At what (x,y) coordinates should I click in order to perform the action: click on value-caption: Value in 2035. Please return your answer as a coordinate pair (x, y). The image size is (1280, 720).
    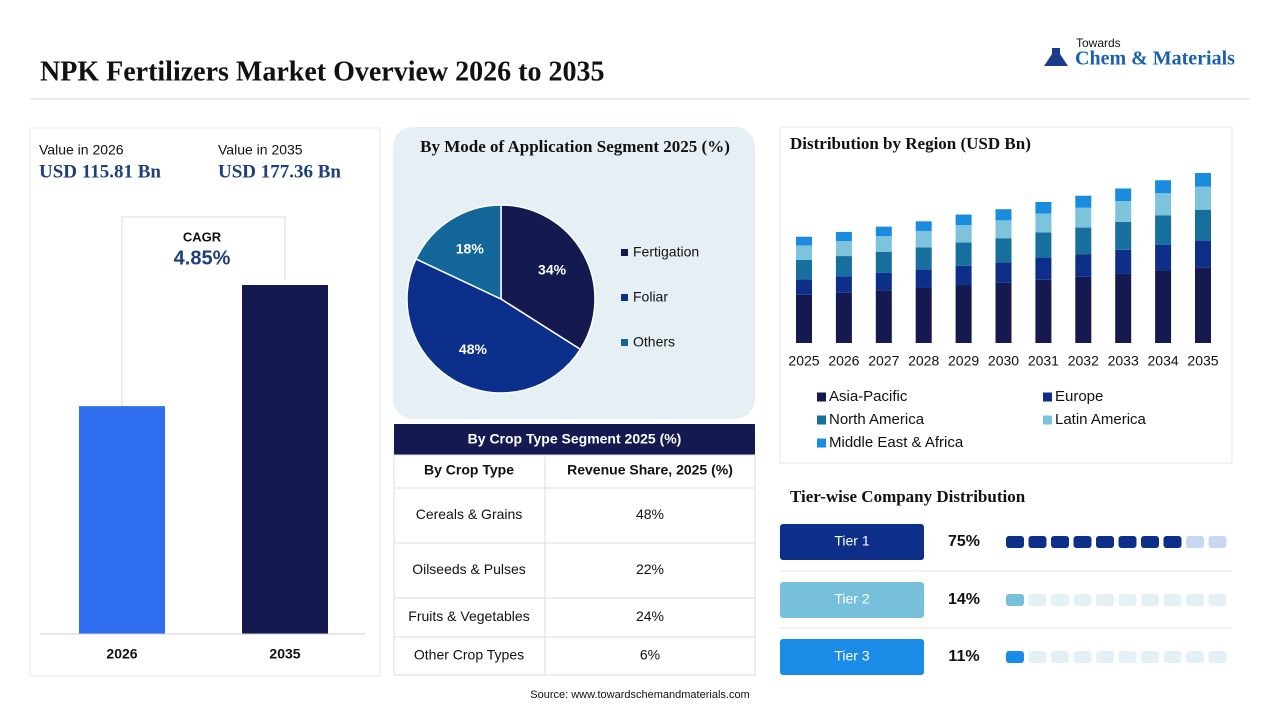
    Looking at the image, I should click on (260, 150).